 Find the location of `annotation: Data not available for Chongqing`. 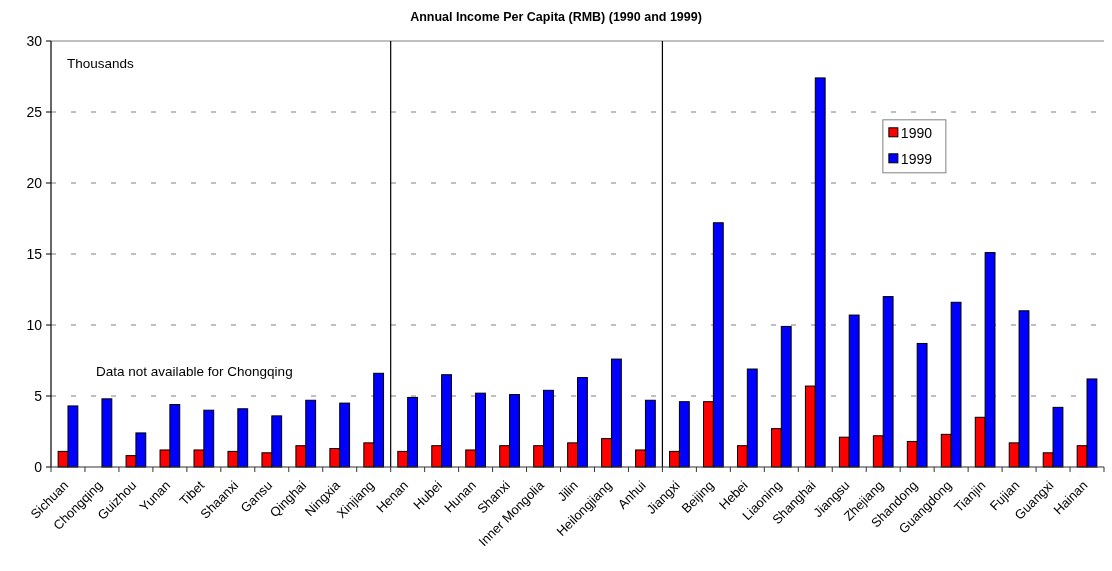

annotation: Data not available for Chongqing is located at coordinates (194, 371).